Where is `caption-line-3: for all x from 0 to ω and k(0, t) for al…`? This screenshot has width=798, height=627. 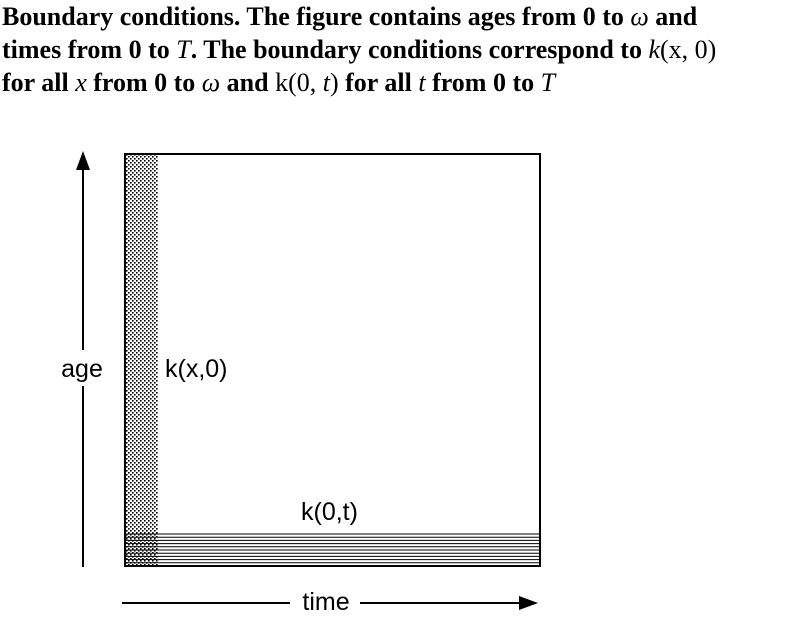 caption-line-3: for all x from 0 to ω and k(0, t) for al… is located at coordinates (400, 82).